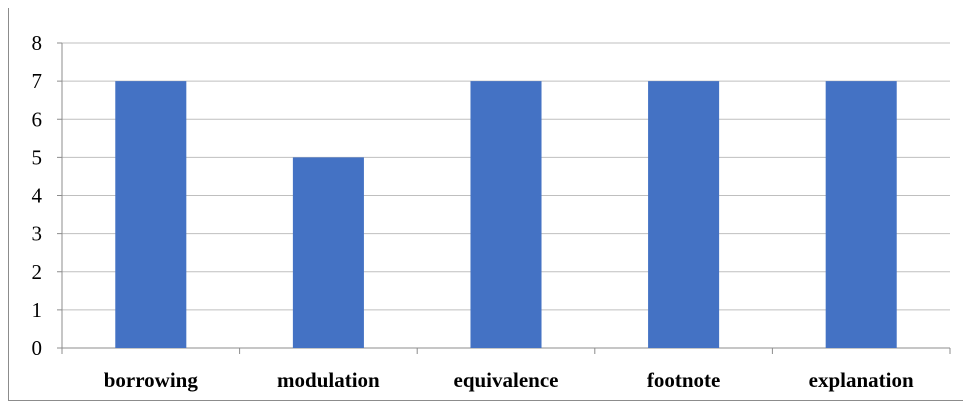  Describe the element at coordinates (328, 252) in the screenshot. I see `bar-modulation` at that location.